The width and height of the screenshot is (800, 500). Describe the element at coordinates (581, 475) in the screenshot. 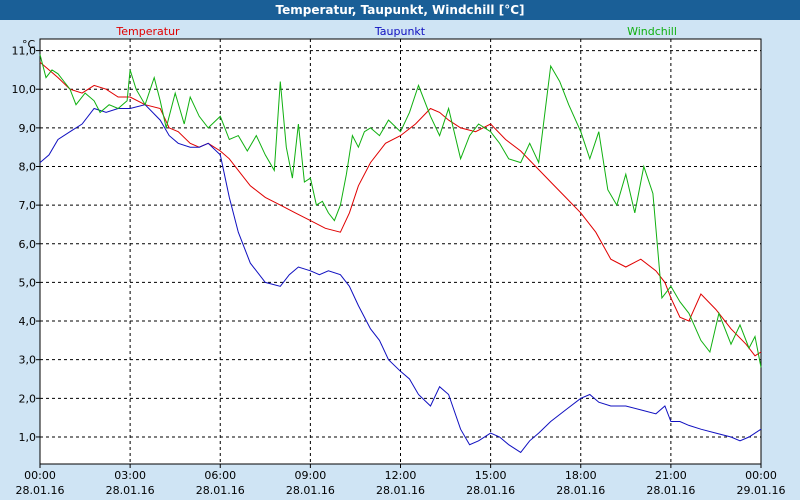

I see `x-tick-time: 18:00` at that location.